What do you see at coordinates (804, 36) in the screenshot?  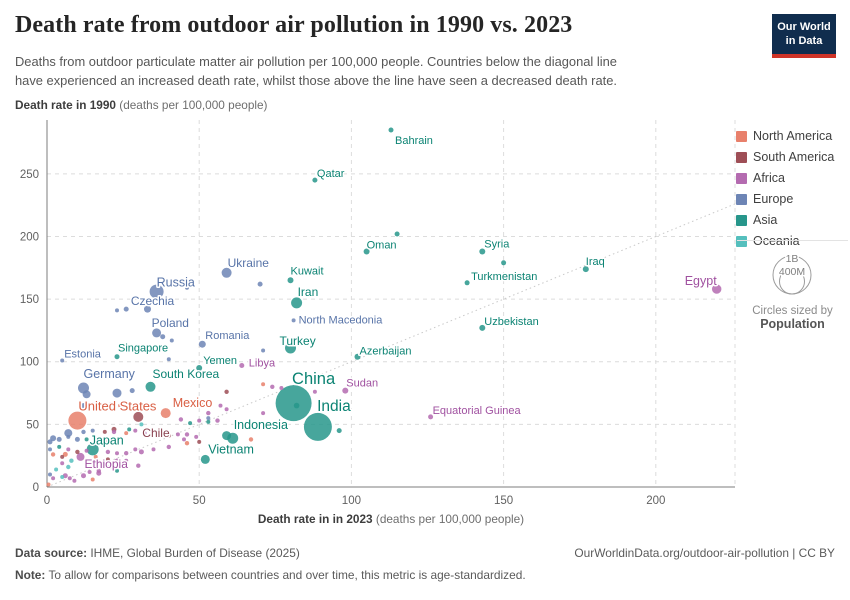 I see `owid-logo: Our World in Data` at bounding box center [804, 36].